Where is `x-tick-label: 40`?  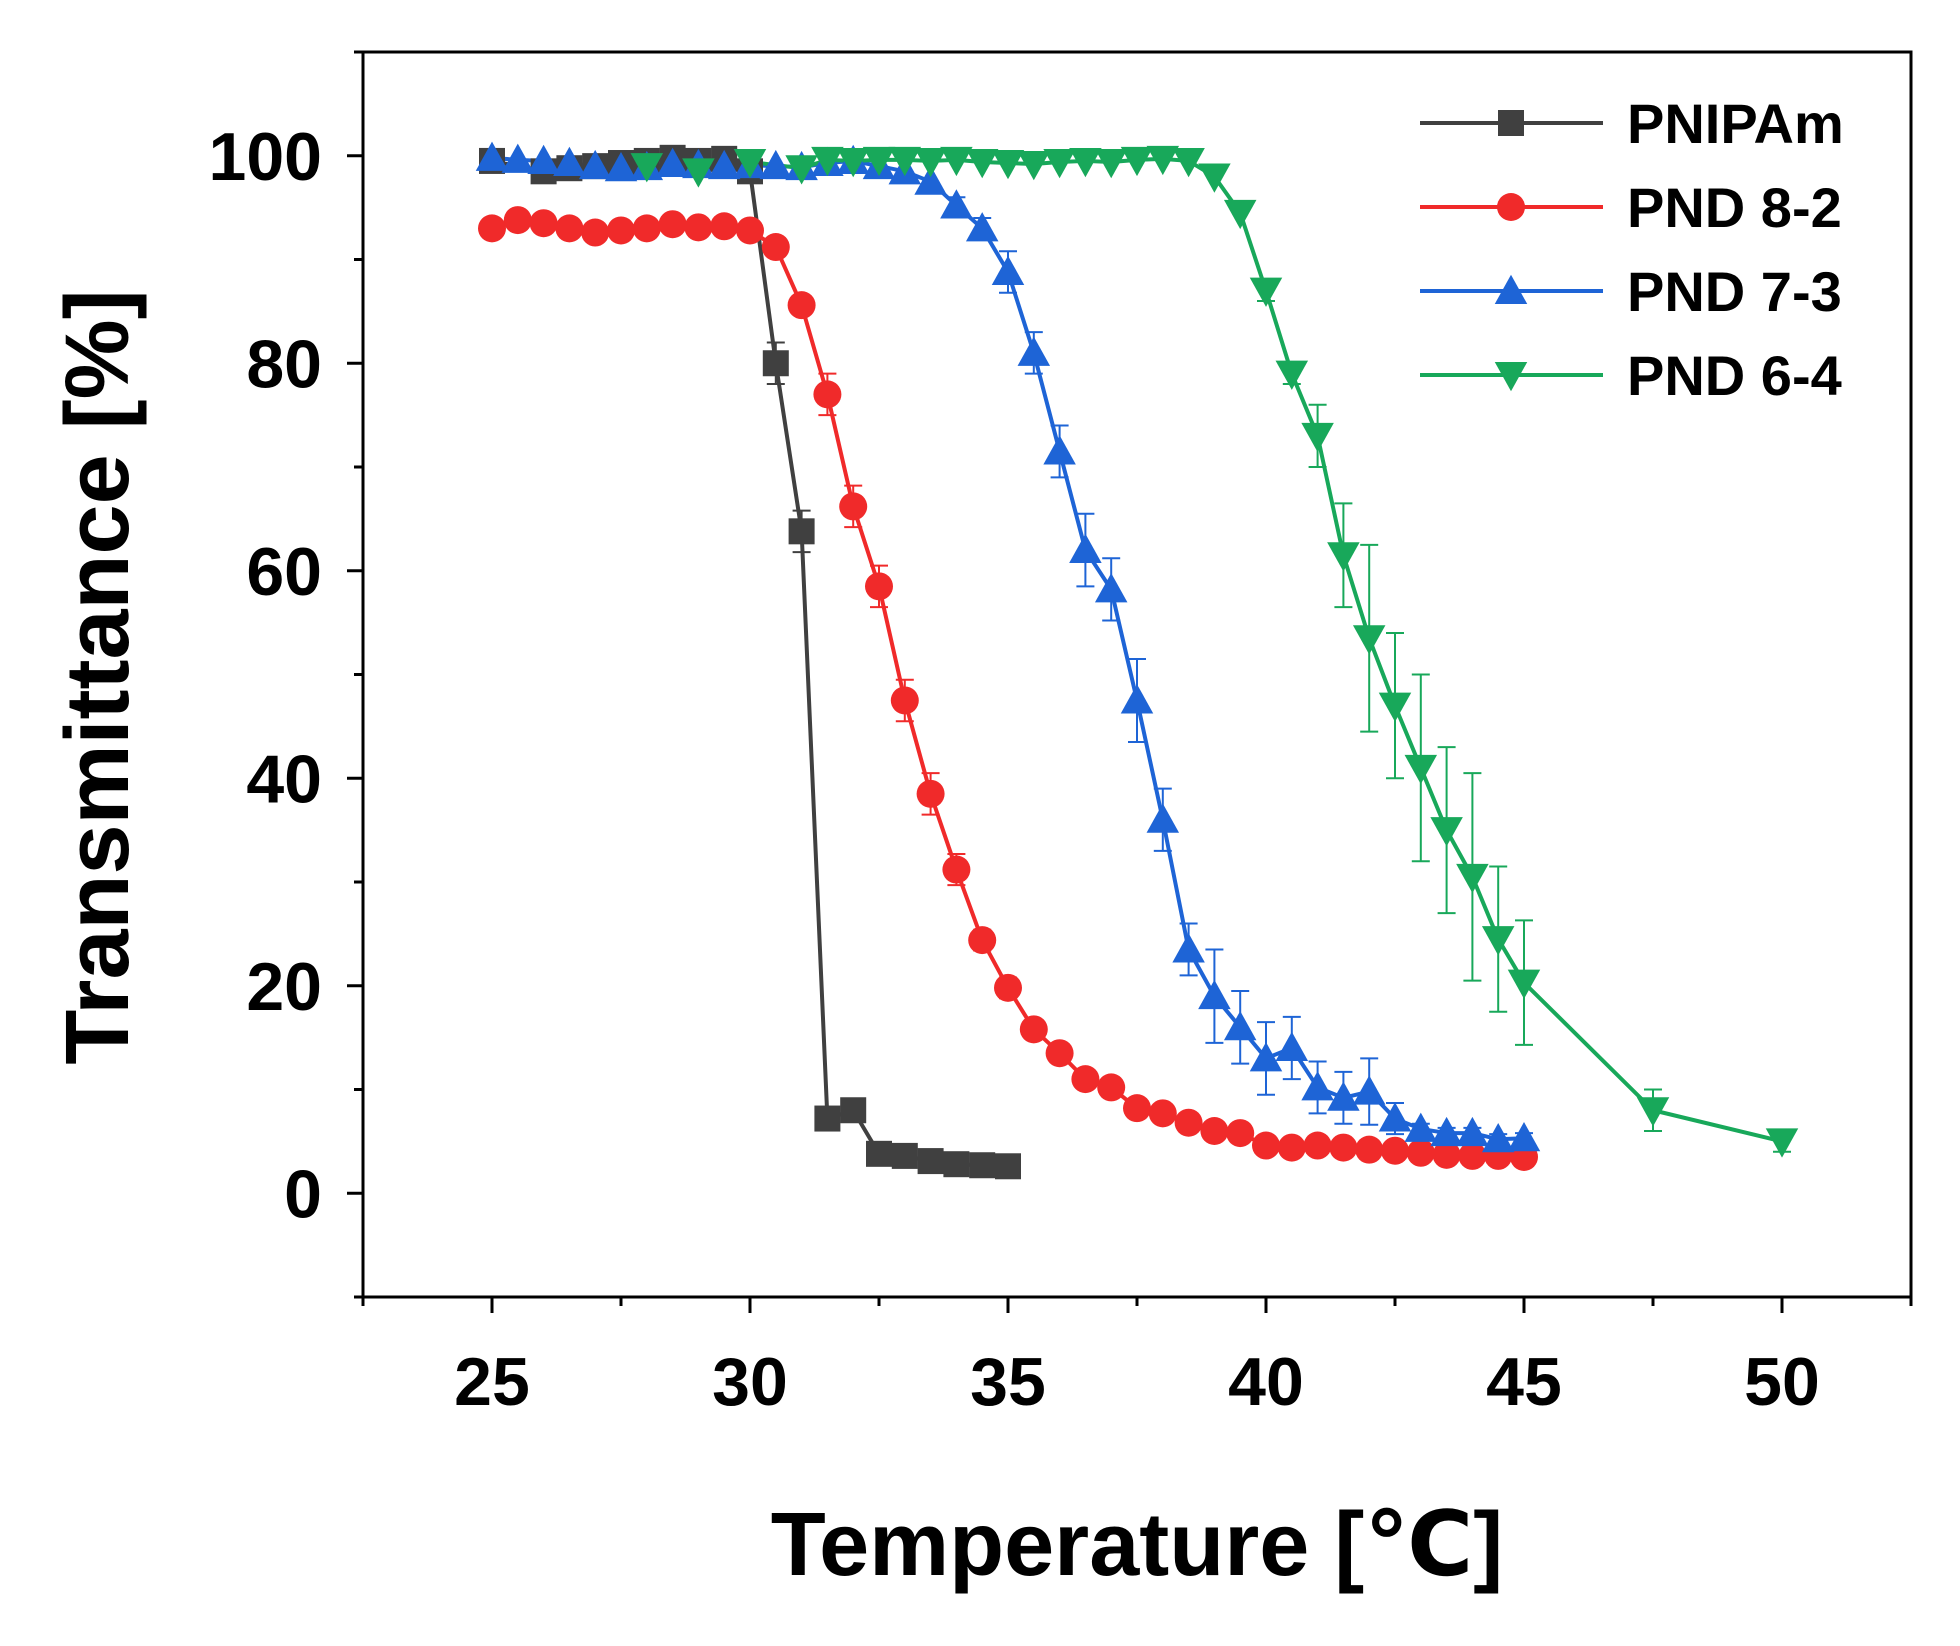
x-tick-label: 40 is located at coordinates (1266, 1382).